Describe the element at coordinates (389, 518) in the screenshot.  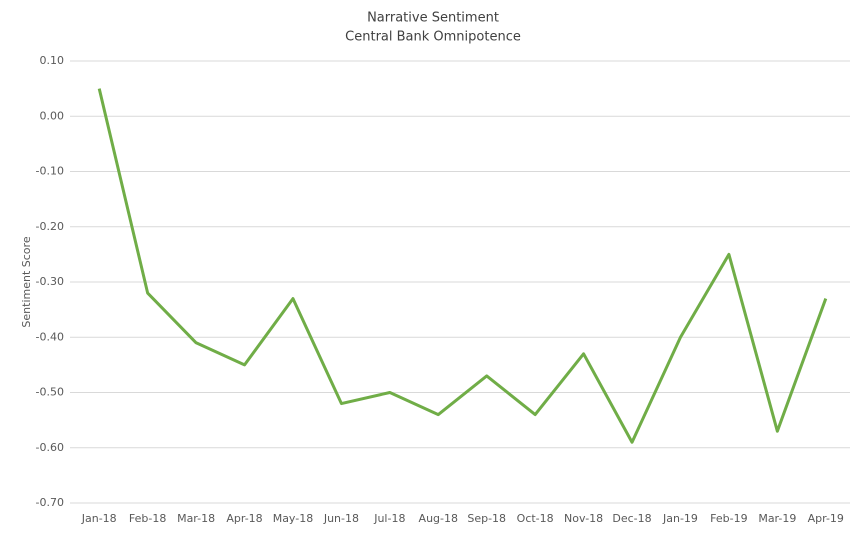
I see `x-tick-label: Jul-18` at that location.